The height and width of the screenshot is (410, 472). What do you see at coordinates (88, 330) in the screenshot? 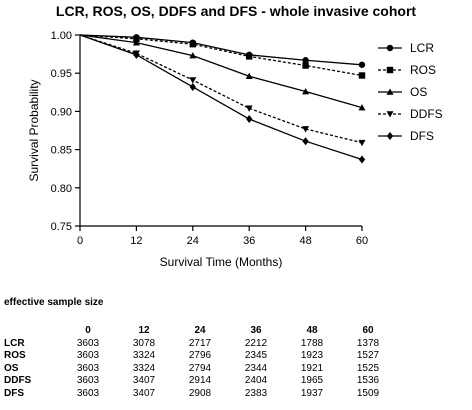
I see `column-header: 0` at bounding box center [88, 330].